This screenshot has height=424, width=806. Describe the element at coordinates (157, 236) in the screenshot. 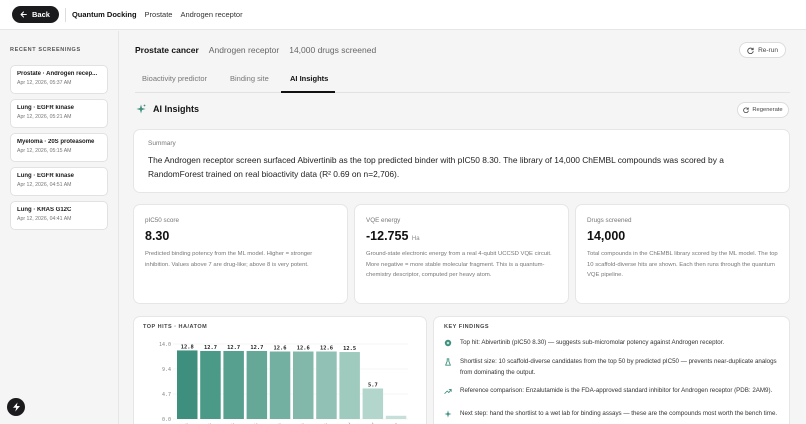

I see `metric-value: 8.30` at that location.